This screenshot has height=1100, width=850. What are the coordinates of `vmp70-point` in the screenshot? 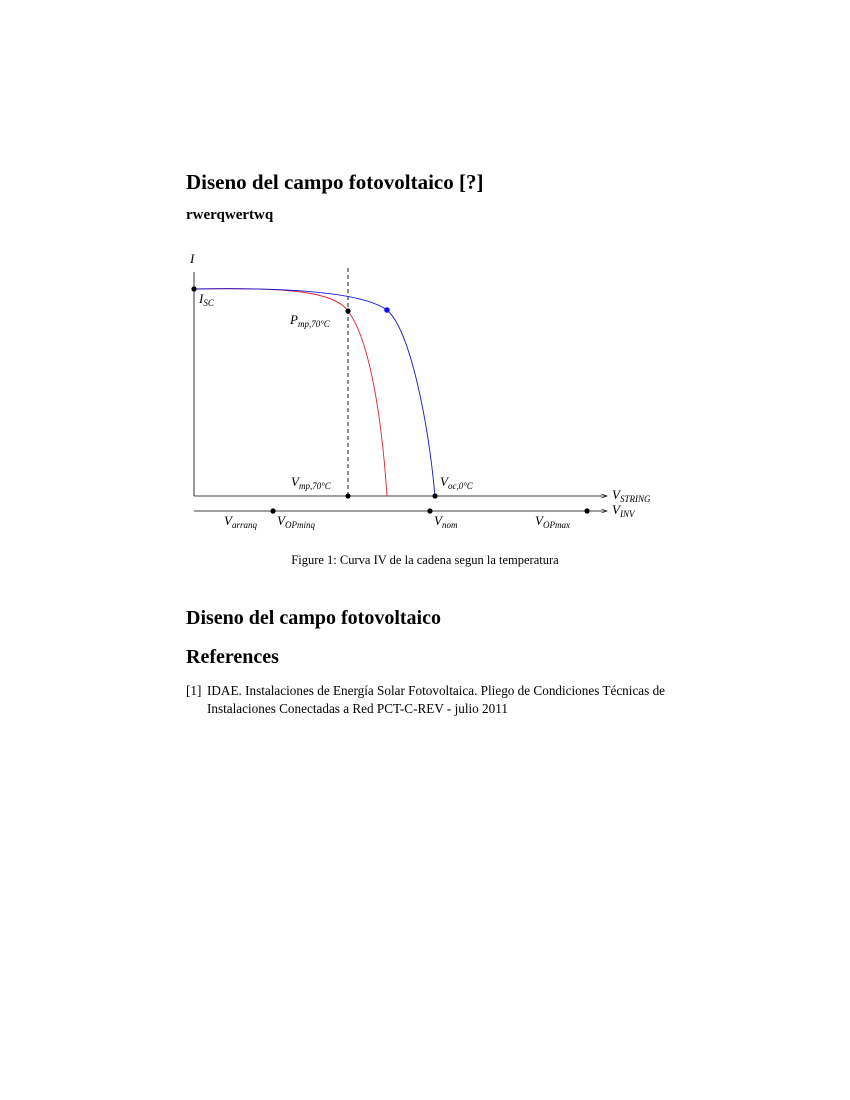 It's located at (348, 496).